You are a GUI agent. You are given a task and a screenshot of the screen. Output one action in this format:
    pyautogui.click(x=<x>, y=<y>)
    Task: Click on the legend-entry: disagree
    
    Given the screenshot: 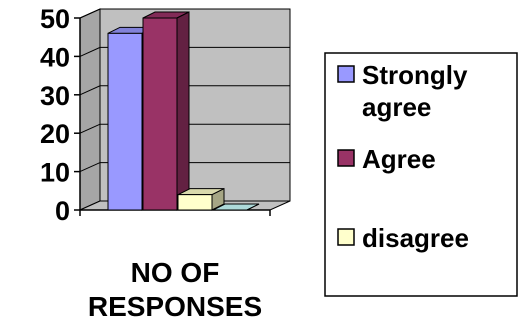 What is the action you would take?
    pyautogui.click(x=403, y=238)
    